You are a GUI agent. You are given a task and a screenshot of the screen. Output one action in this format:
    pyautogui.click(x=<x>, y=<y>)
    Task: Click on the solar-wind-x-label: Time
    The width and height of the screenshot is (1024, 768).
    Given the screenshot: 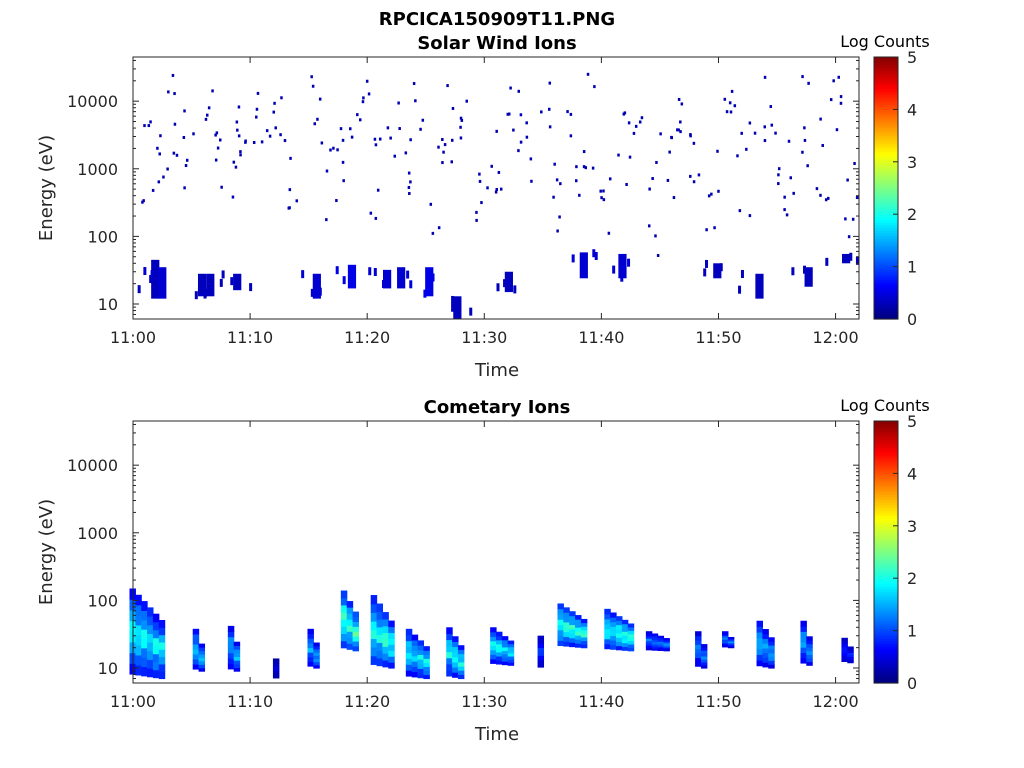 What is the action you would take?
    pyautogui.click(x=496, y=370)
    